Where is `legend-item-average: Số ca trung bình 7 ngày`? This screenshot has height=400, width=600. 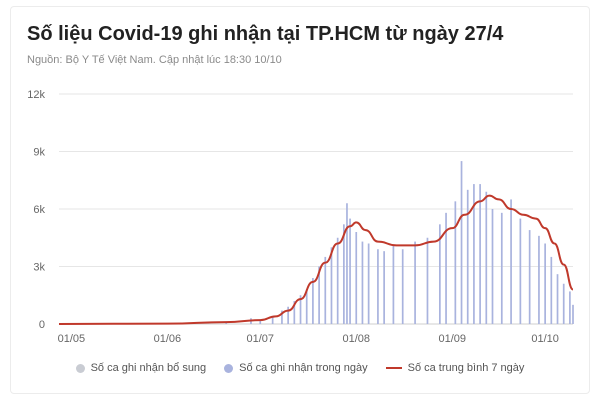 legend-item-average: Số ca trung bình 7 ngày is located at coordinates (455, 368).